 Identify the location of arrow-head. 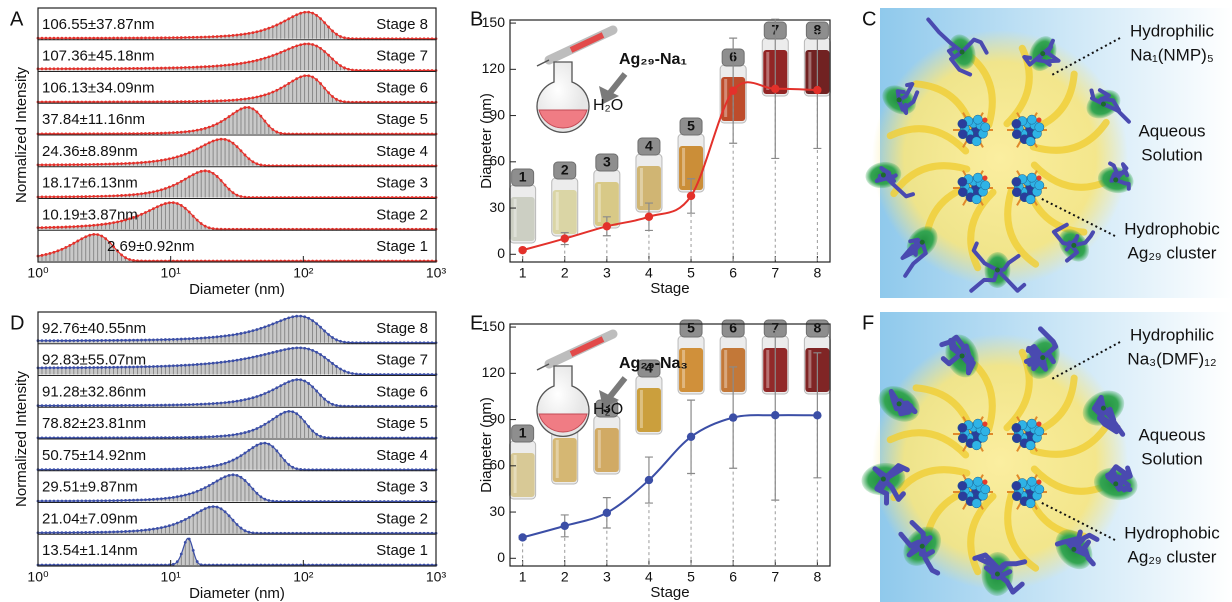
(609, 95).